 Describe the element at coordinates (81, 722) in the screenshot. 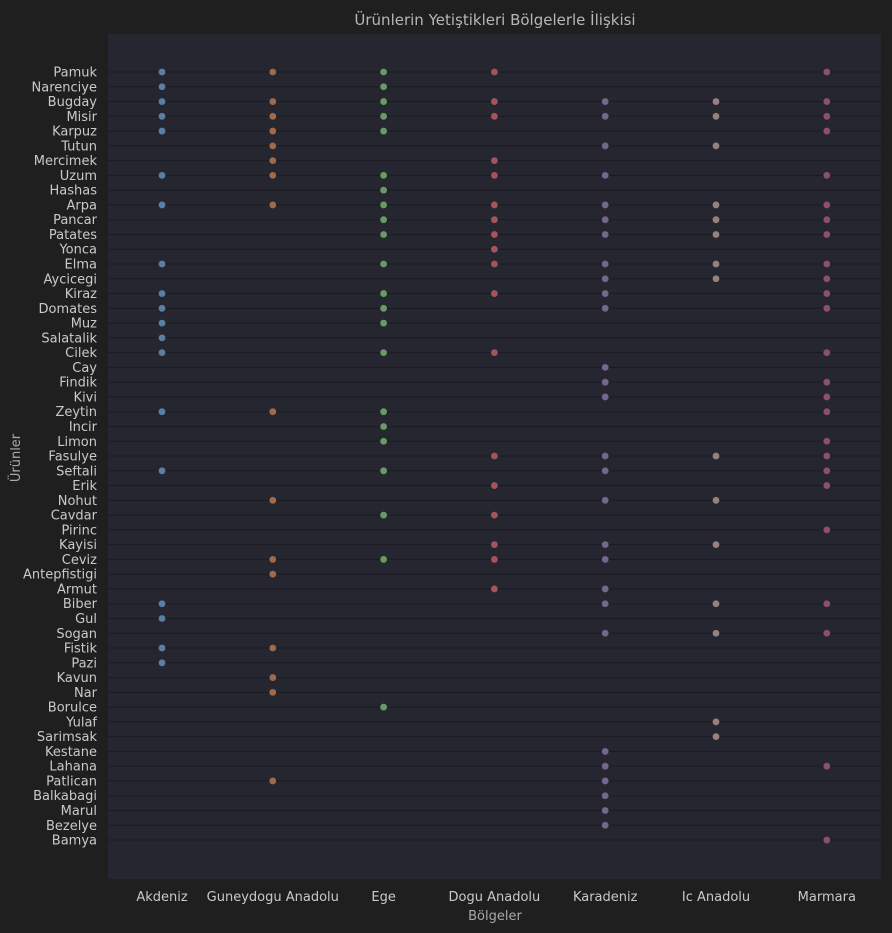

I see `y-tick-label: Yulaf` at that location.